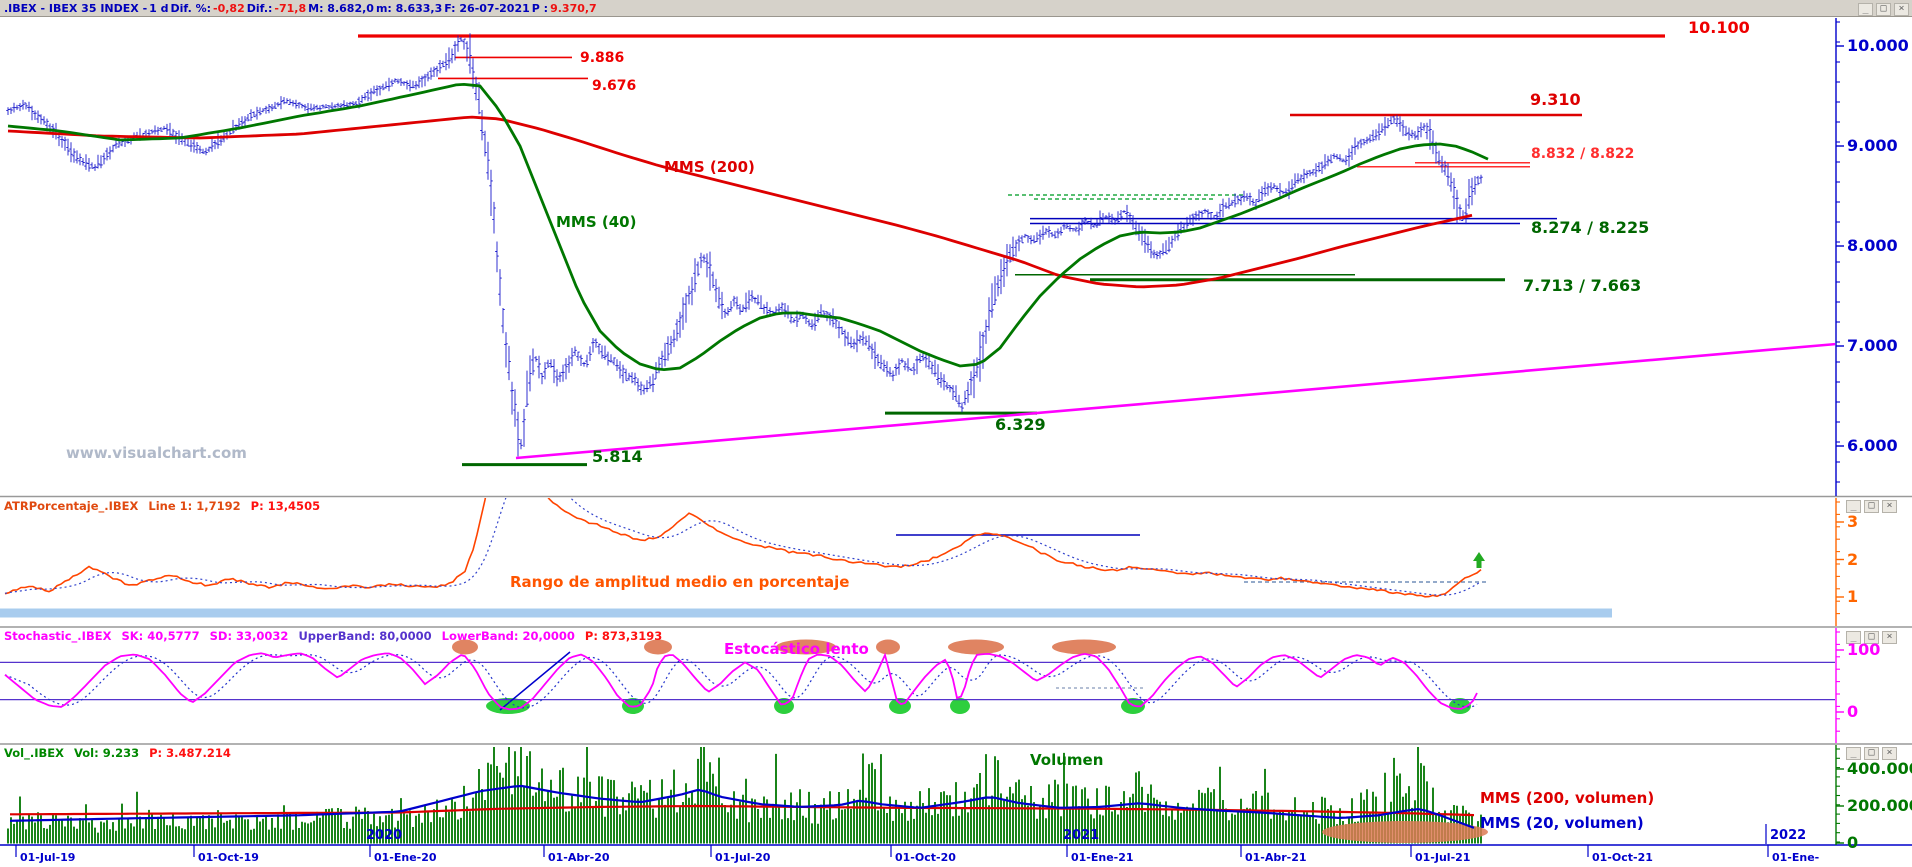 This screenshot has width=1912, height=867. I want to click on volume-panel-header-segment-0: Vol_.IBEX, so click(34, 753).